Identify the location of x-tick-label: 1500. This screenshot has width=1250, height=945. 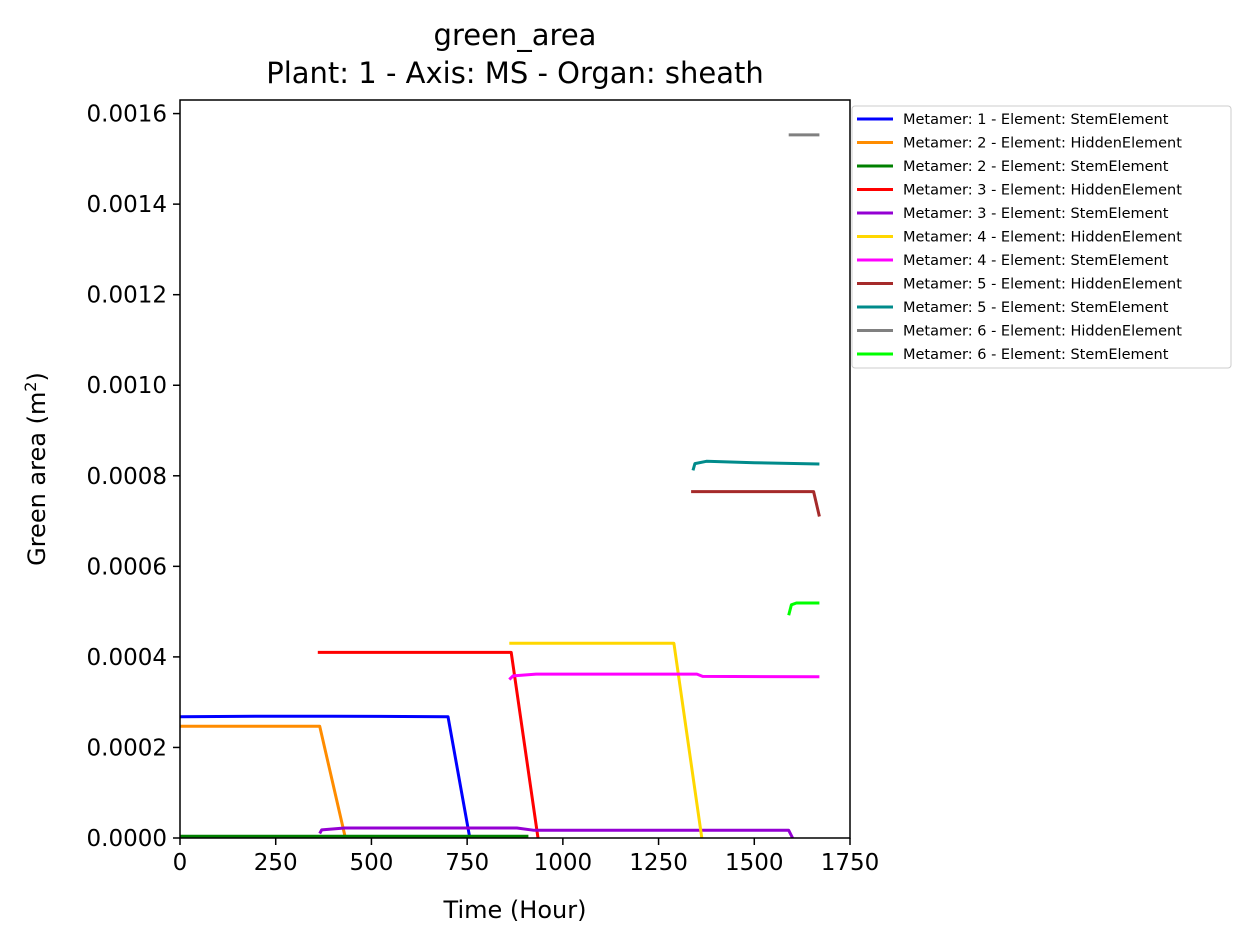
(754, 863).